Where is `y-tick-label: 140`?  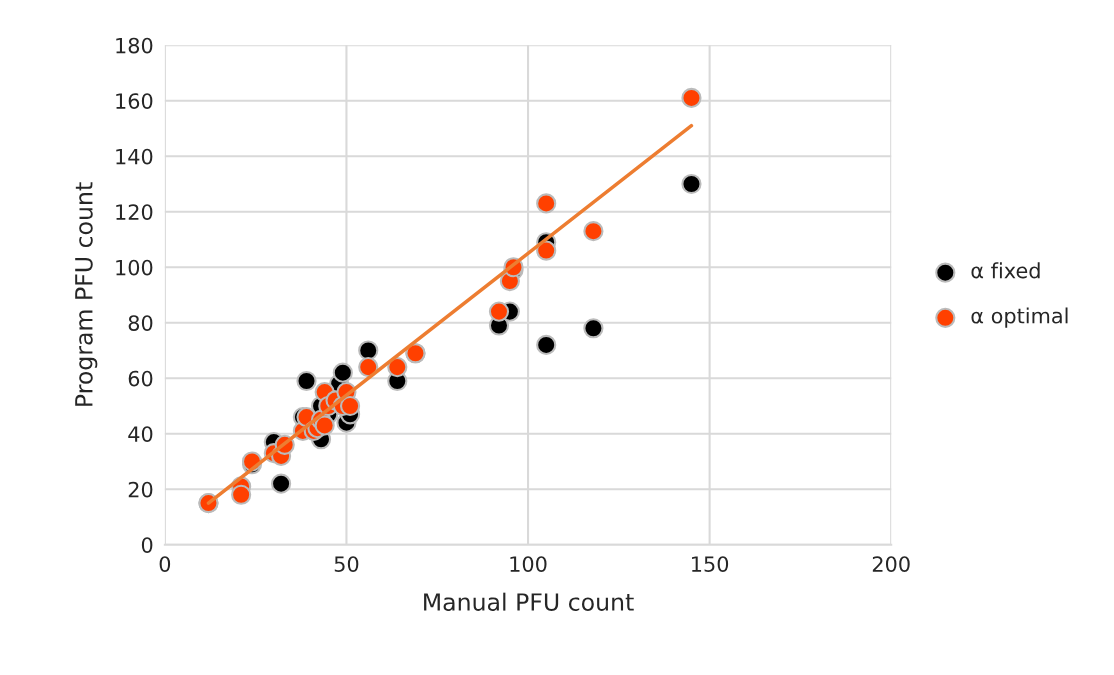
y-tick-label: 140 is located at coordinates (134, 156).